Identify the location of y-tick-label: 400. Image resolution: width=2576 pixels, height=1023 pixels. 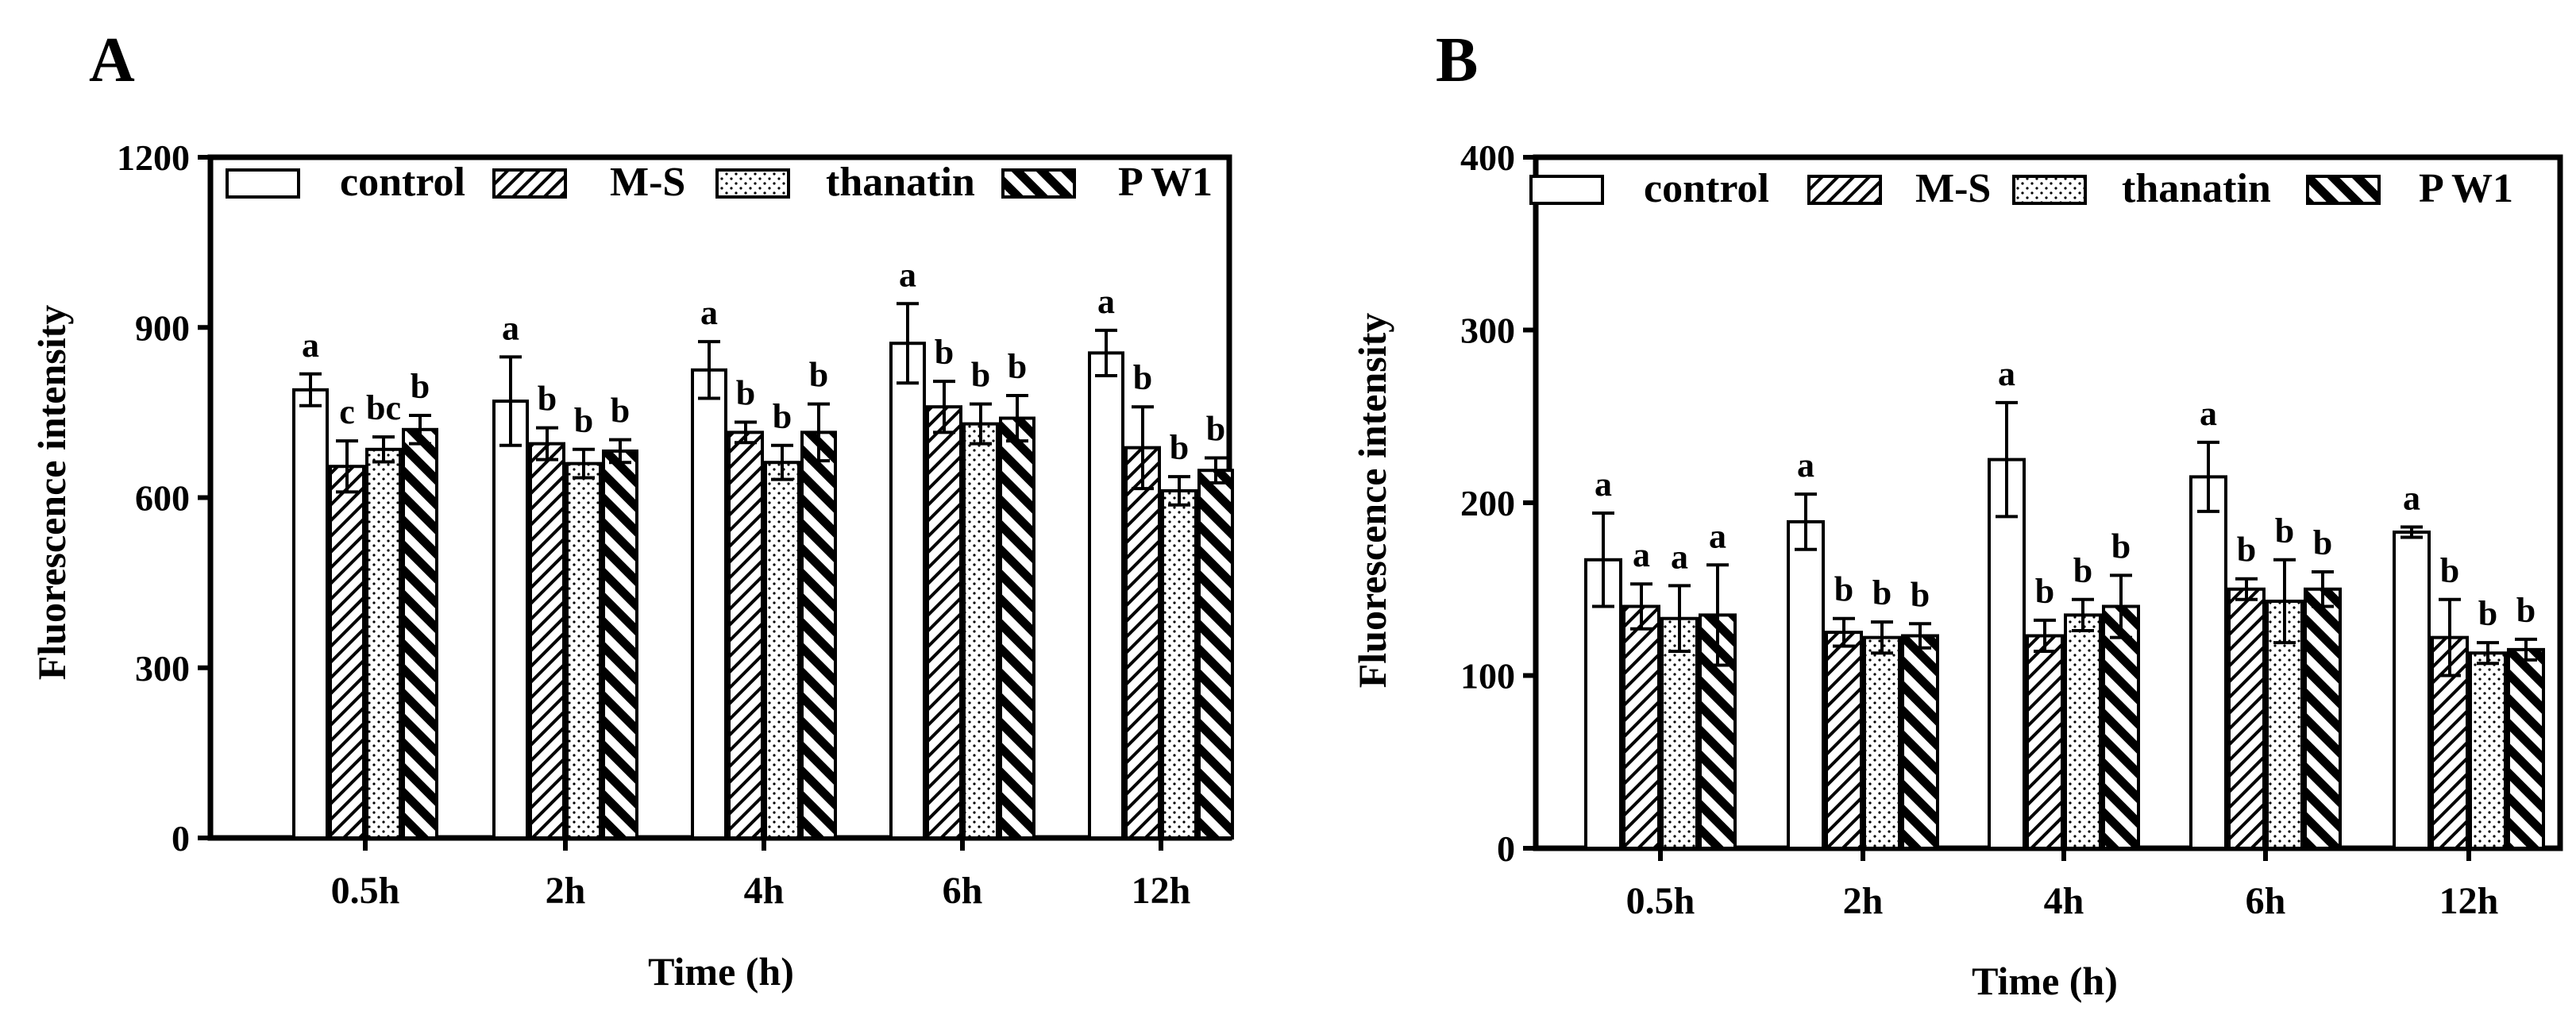
(1487, 157).